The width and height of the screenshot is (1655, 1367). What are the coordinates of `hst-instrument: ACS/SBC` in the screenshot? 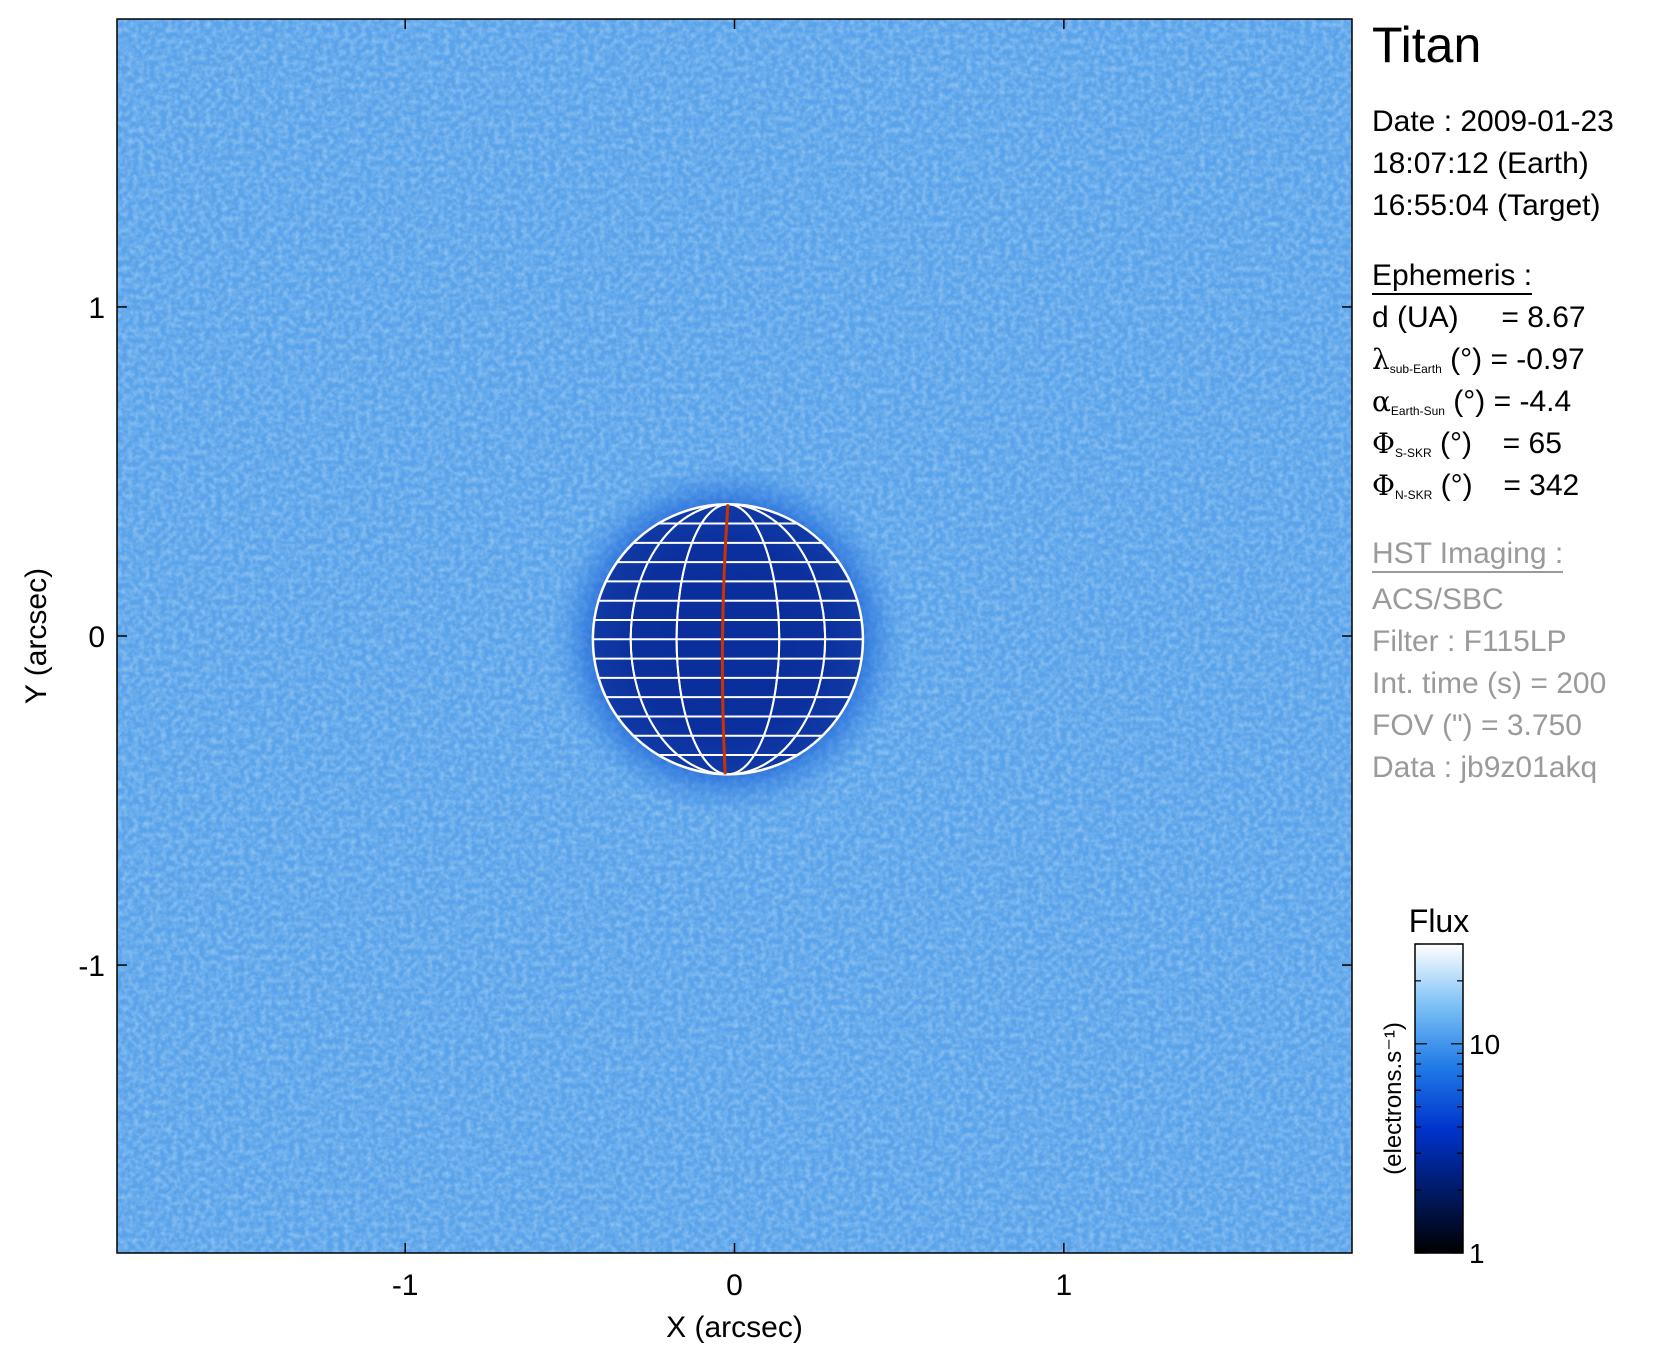 It's located at (1438, 599).